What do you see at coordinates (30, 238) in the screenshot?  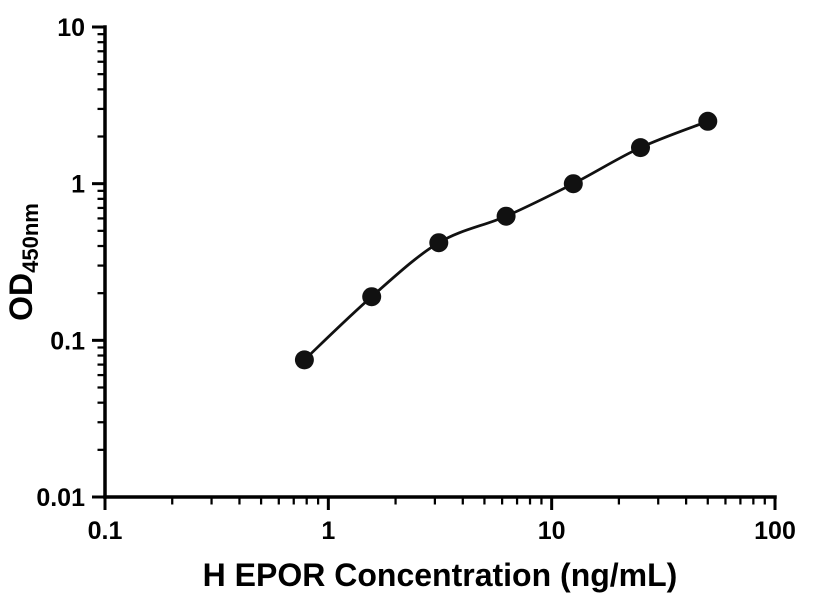 I see `y-axis-title-sub: 450nm` at bounding box center [30, 238].